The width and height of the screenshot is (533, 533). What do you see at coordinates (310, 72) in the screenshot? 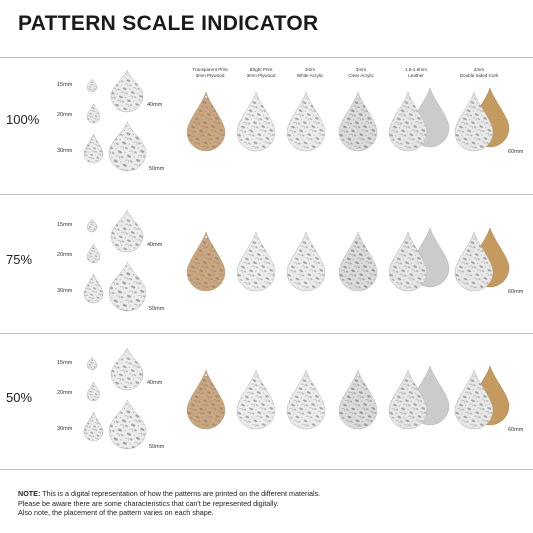
I see `material-label-white-acrylic: 3mm White Acrylic` at bounding box center [310, 72].